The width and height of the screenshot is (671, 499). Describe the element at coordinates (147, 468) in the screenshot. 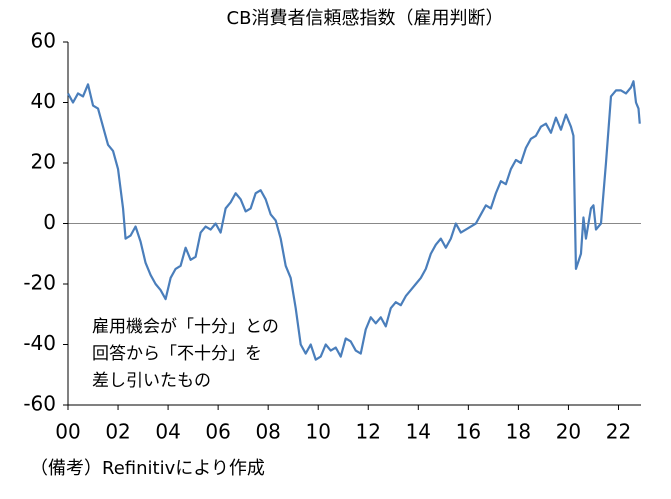

I see `footnote: （備考）Refinitivにより作成` at that location.